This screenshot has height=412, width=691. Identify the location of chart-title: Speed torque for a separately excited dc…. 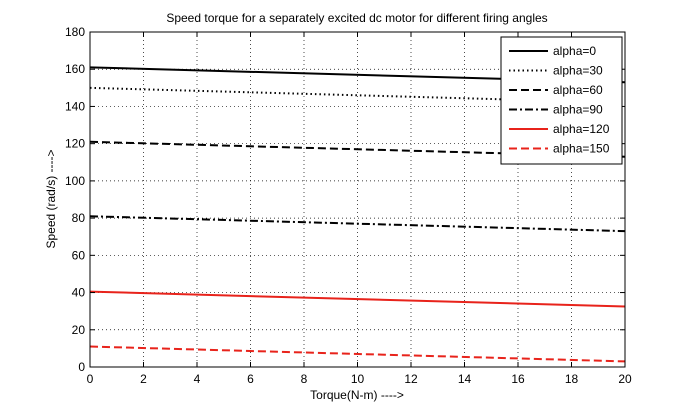
(356, 18).